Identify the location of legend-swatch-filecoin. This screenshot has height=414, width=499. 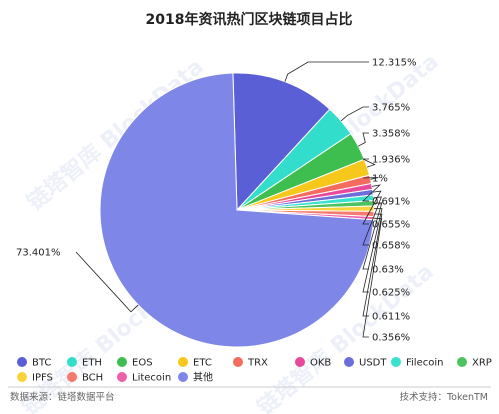
(396, 362).